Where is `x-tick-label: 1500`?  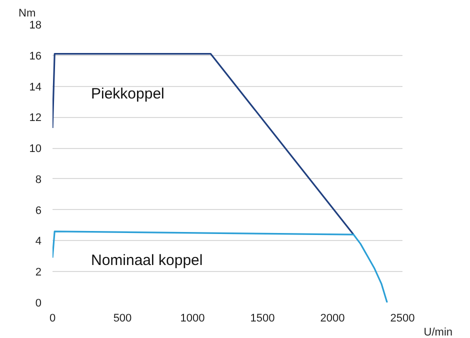 x-tick-label: 1500 is located at coordinates (262, 318).